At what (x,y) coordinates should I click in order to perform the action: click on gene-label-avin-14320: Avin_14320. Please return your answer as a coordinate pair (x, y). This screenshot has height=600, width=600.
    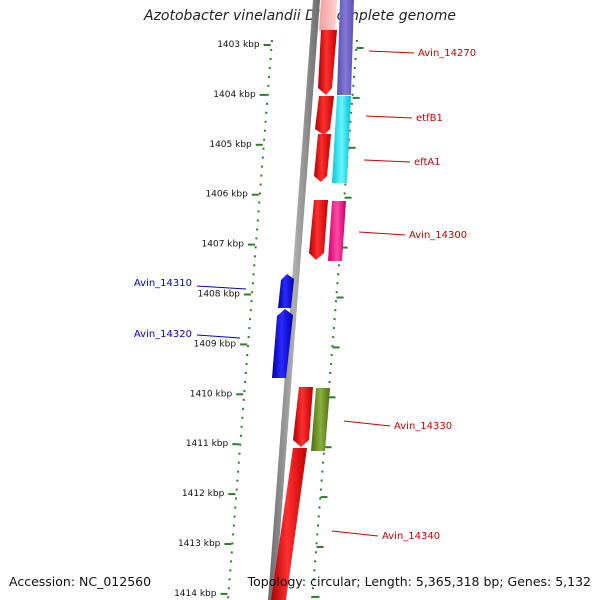
    Looking at the image, I should click on (163, 334).